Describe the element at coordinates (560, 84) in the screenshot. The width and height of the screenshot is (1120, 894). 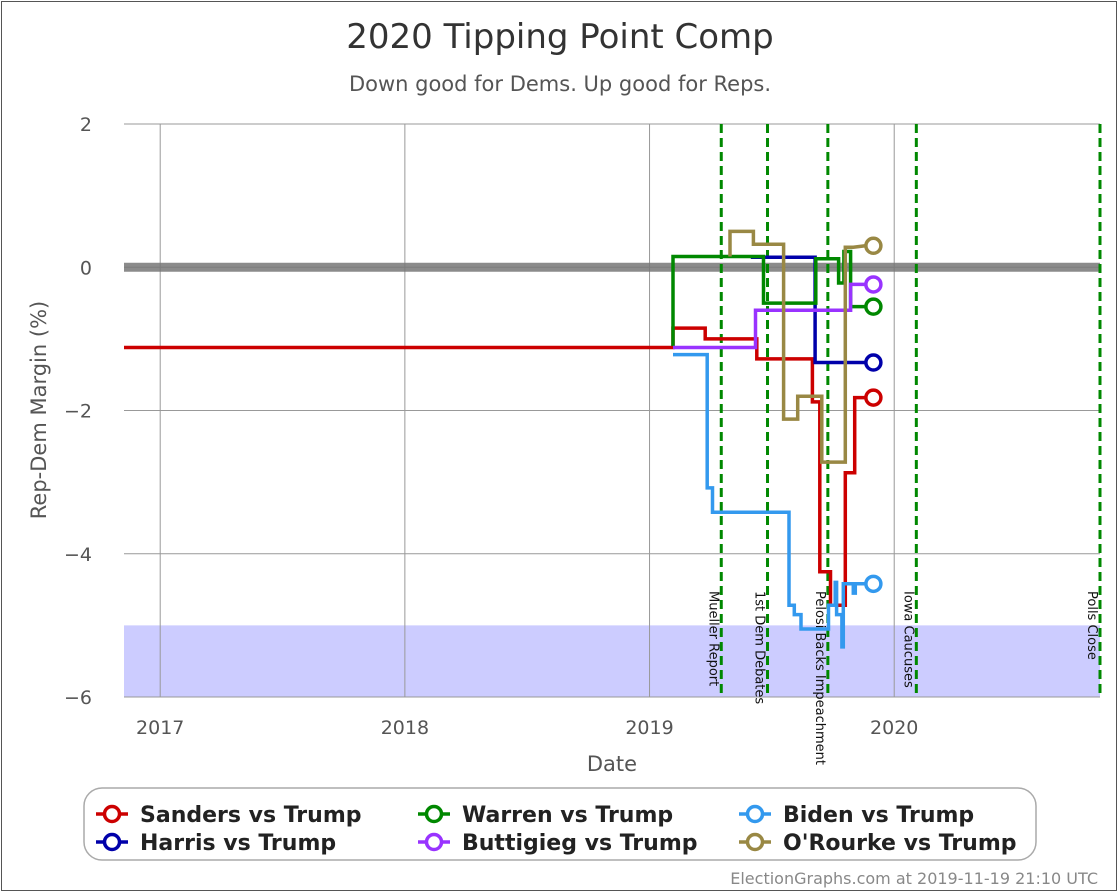
I see `chart-subtitle: Down good for Dems. Up good for Reps.` at that location.